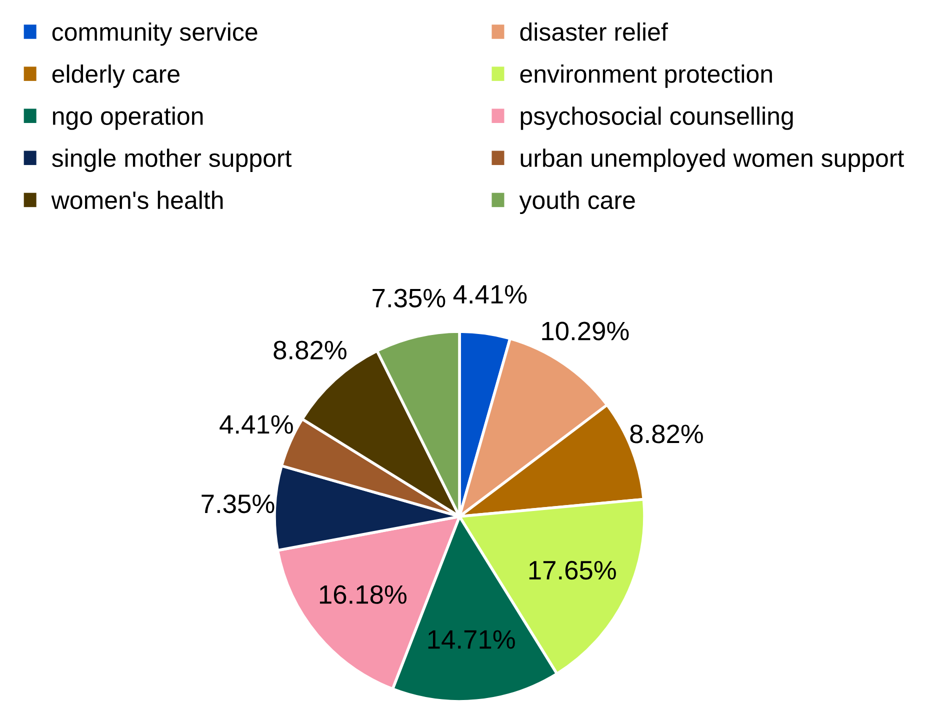  I want to click on legend-label: environment protection, so click(646, 76).